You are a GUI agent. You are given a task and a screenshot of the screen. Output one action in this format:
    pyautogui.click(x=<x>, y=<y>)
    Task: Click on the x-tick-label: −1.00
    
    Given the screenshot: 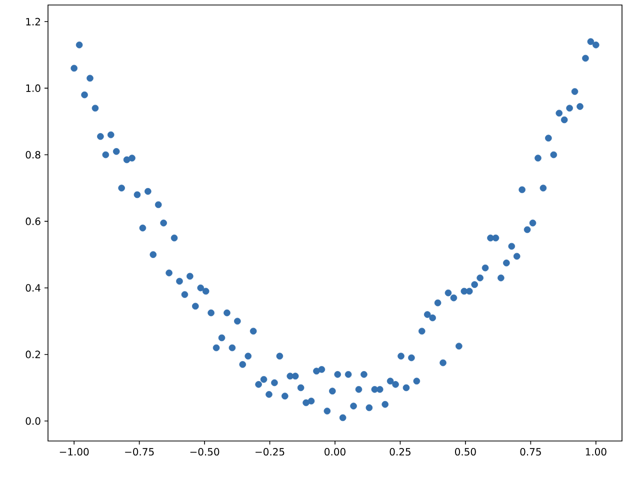 What is the action you would take?
    pyautogui.click(x=74, y=452)
    